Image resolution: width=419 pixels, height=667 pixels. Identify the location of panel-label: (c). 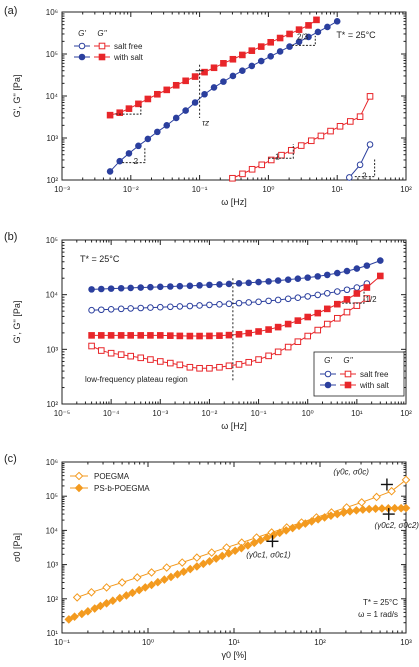
(10, 459).